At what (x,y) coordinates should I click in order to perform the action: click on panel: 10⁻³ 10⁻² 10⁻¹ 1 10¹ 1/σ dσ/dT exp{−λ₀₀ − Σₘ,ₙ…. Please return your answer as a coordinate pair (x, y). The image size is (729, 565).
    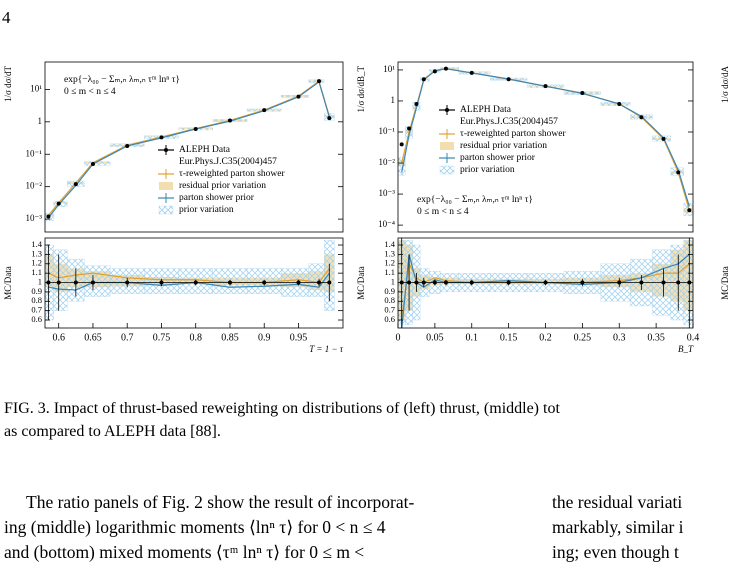
    Looking at the image, I should click on (173, 147).